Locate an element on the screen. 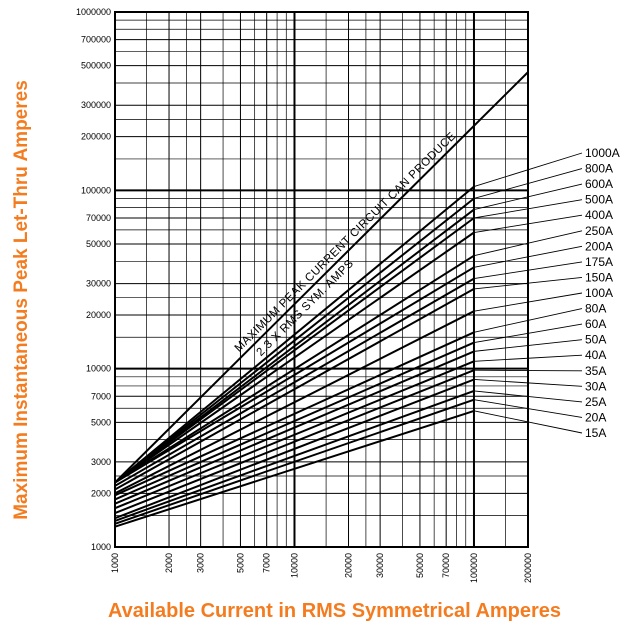 The image size is (629, 630). x-tick-label: 1000 is located at coordinates (115, 563).